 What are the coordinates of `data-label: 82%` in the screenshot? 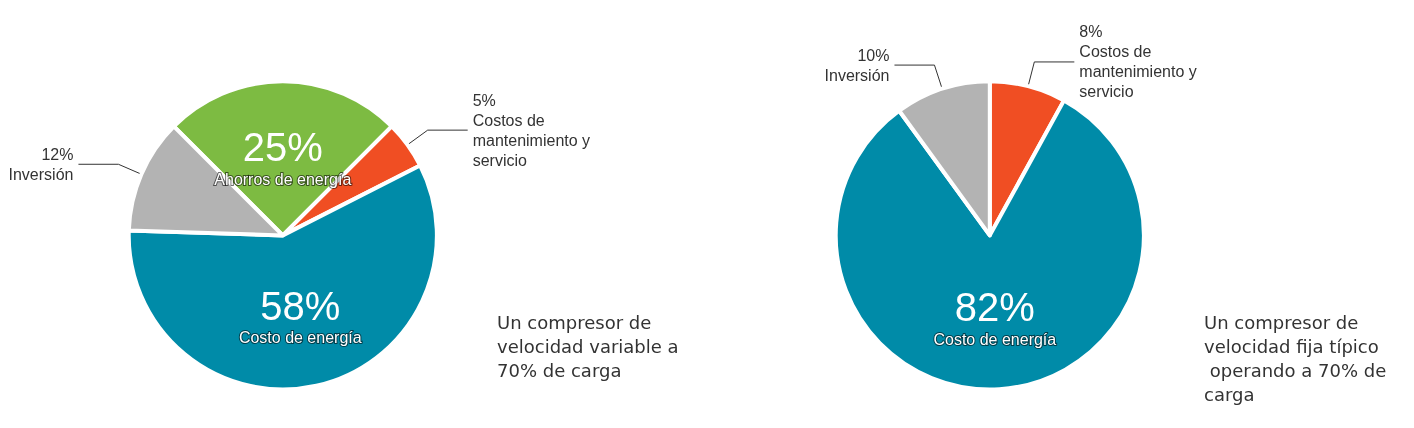 It's located at (994, 307).